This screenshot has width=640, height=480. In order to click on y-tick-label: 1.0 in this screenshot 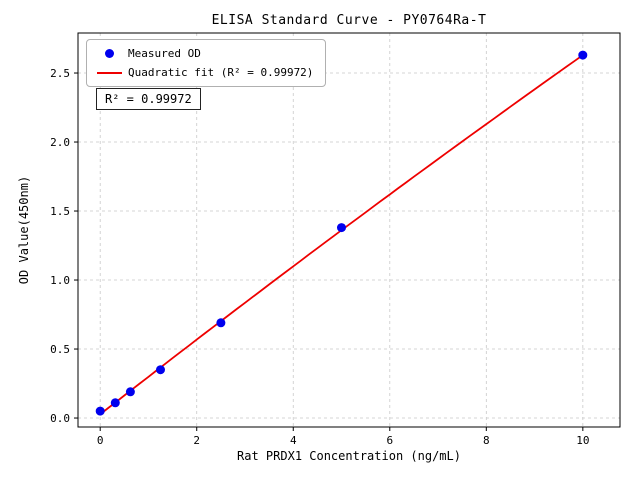, I will do `click(60, 280)`.